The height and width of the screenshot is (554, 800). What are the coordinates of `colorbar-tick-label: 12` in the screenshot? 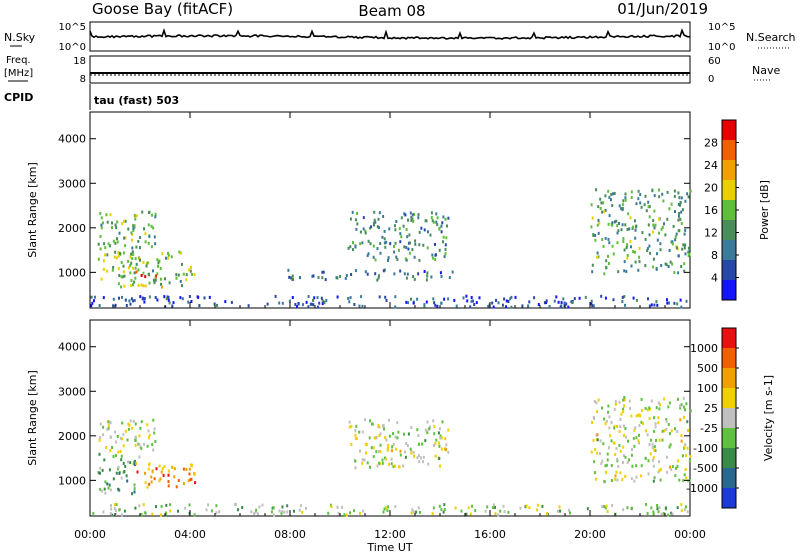 It's located at (711, 233).